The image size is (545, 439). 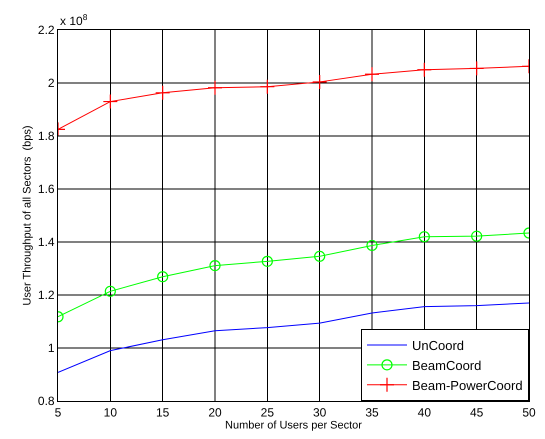 I want to click on x-tick-label: 10, so click(x=111, y=412).